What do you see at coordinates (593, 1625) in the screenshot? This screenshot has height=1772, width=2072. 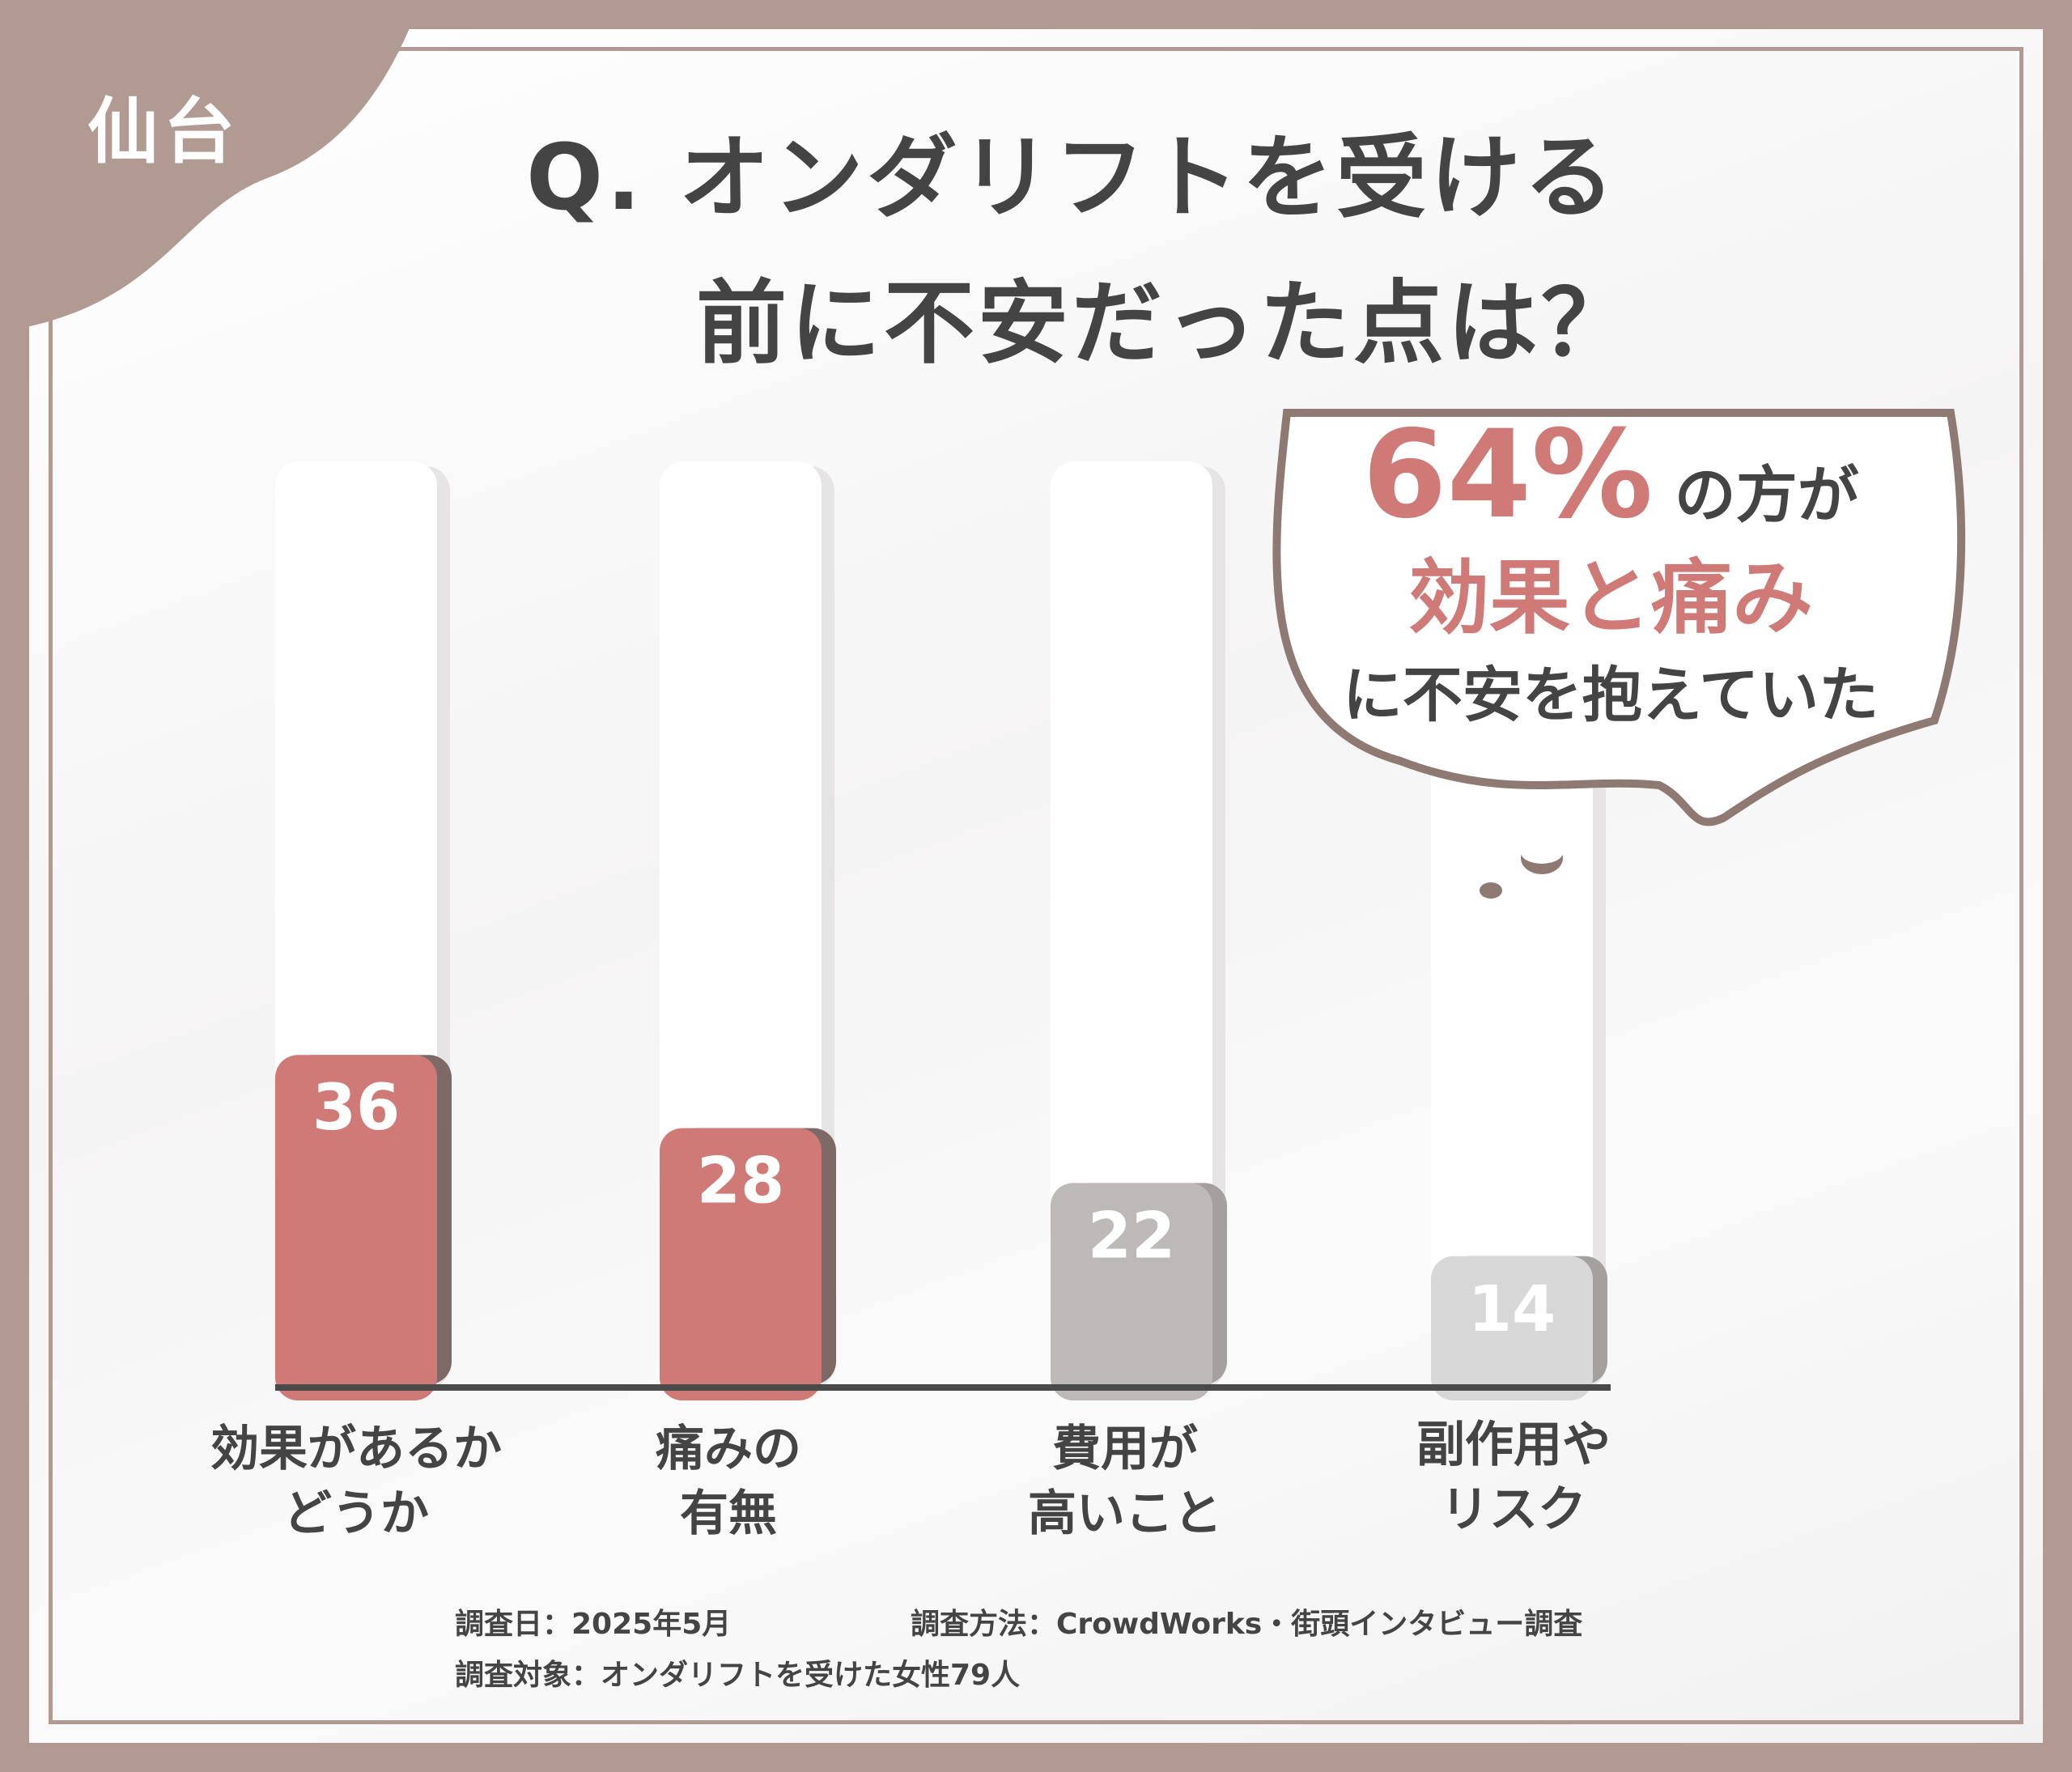 I see `survey-date: 調査日：2025年5月` at bounding box center [593, 1625].